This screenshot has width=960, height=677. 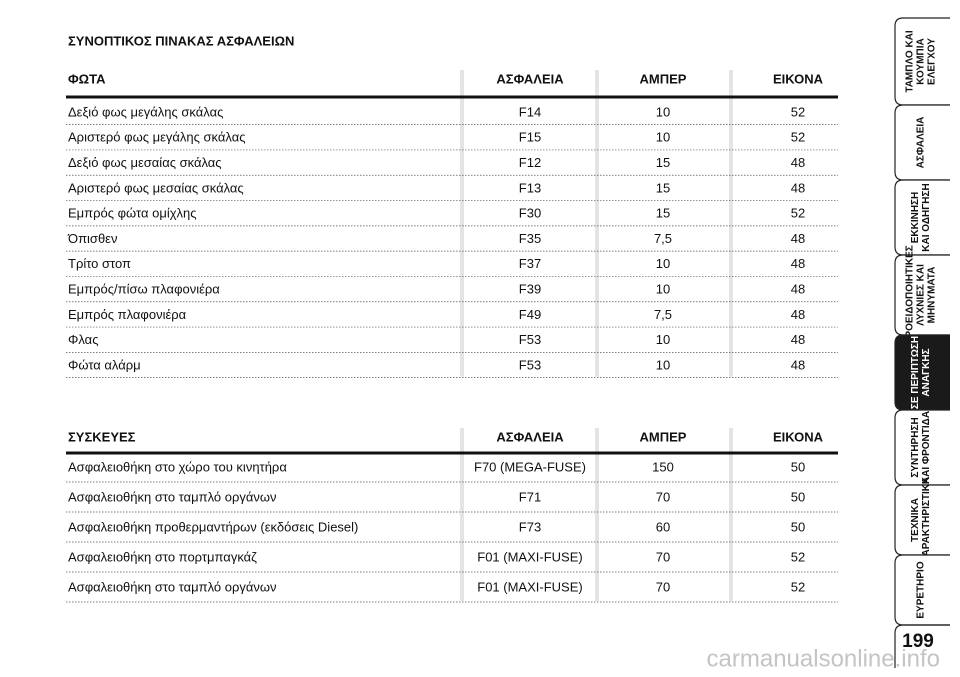 I want to click on side-tab-label: ΤΕΧΝΙΚΑ, so click(x=915, y=520).